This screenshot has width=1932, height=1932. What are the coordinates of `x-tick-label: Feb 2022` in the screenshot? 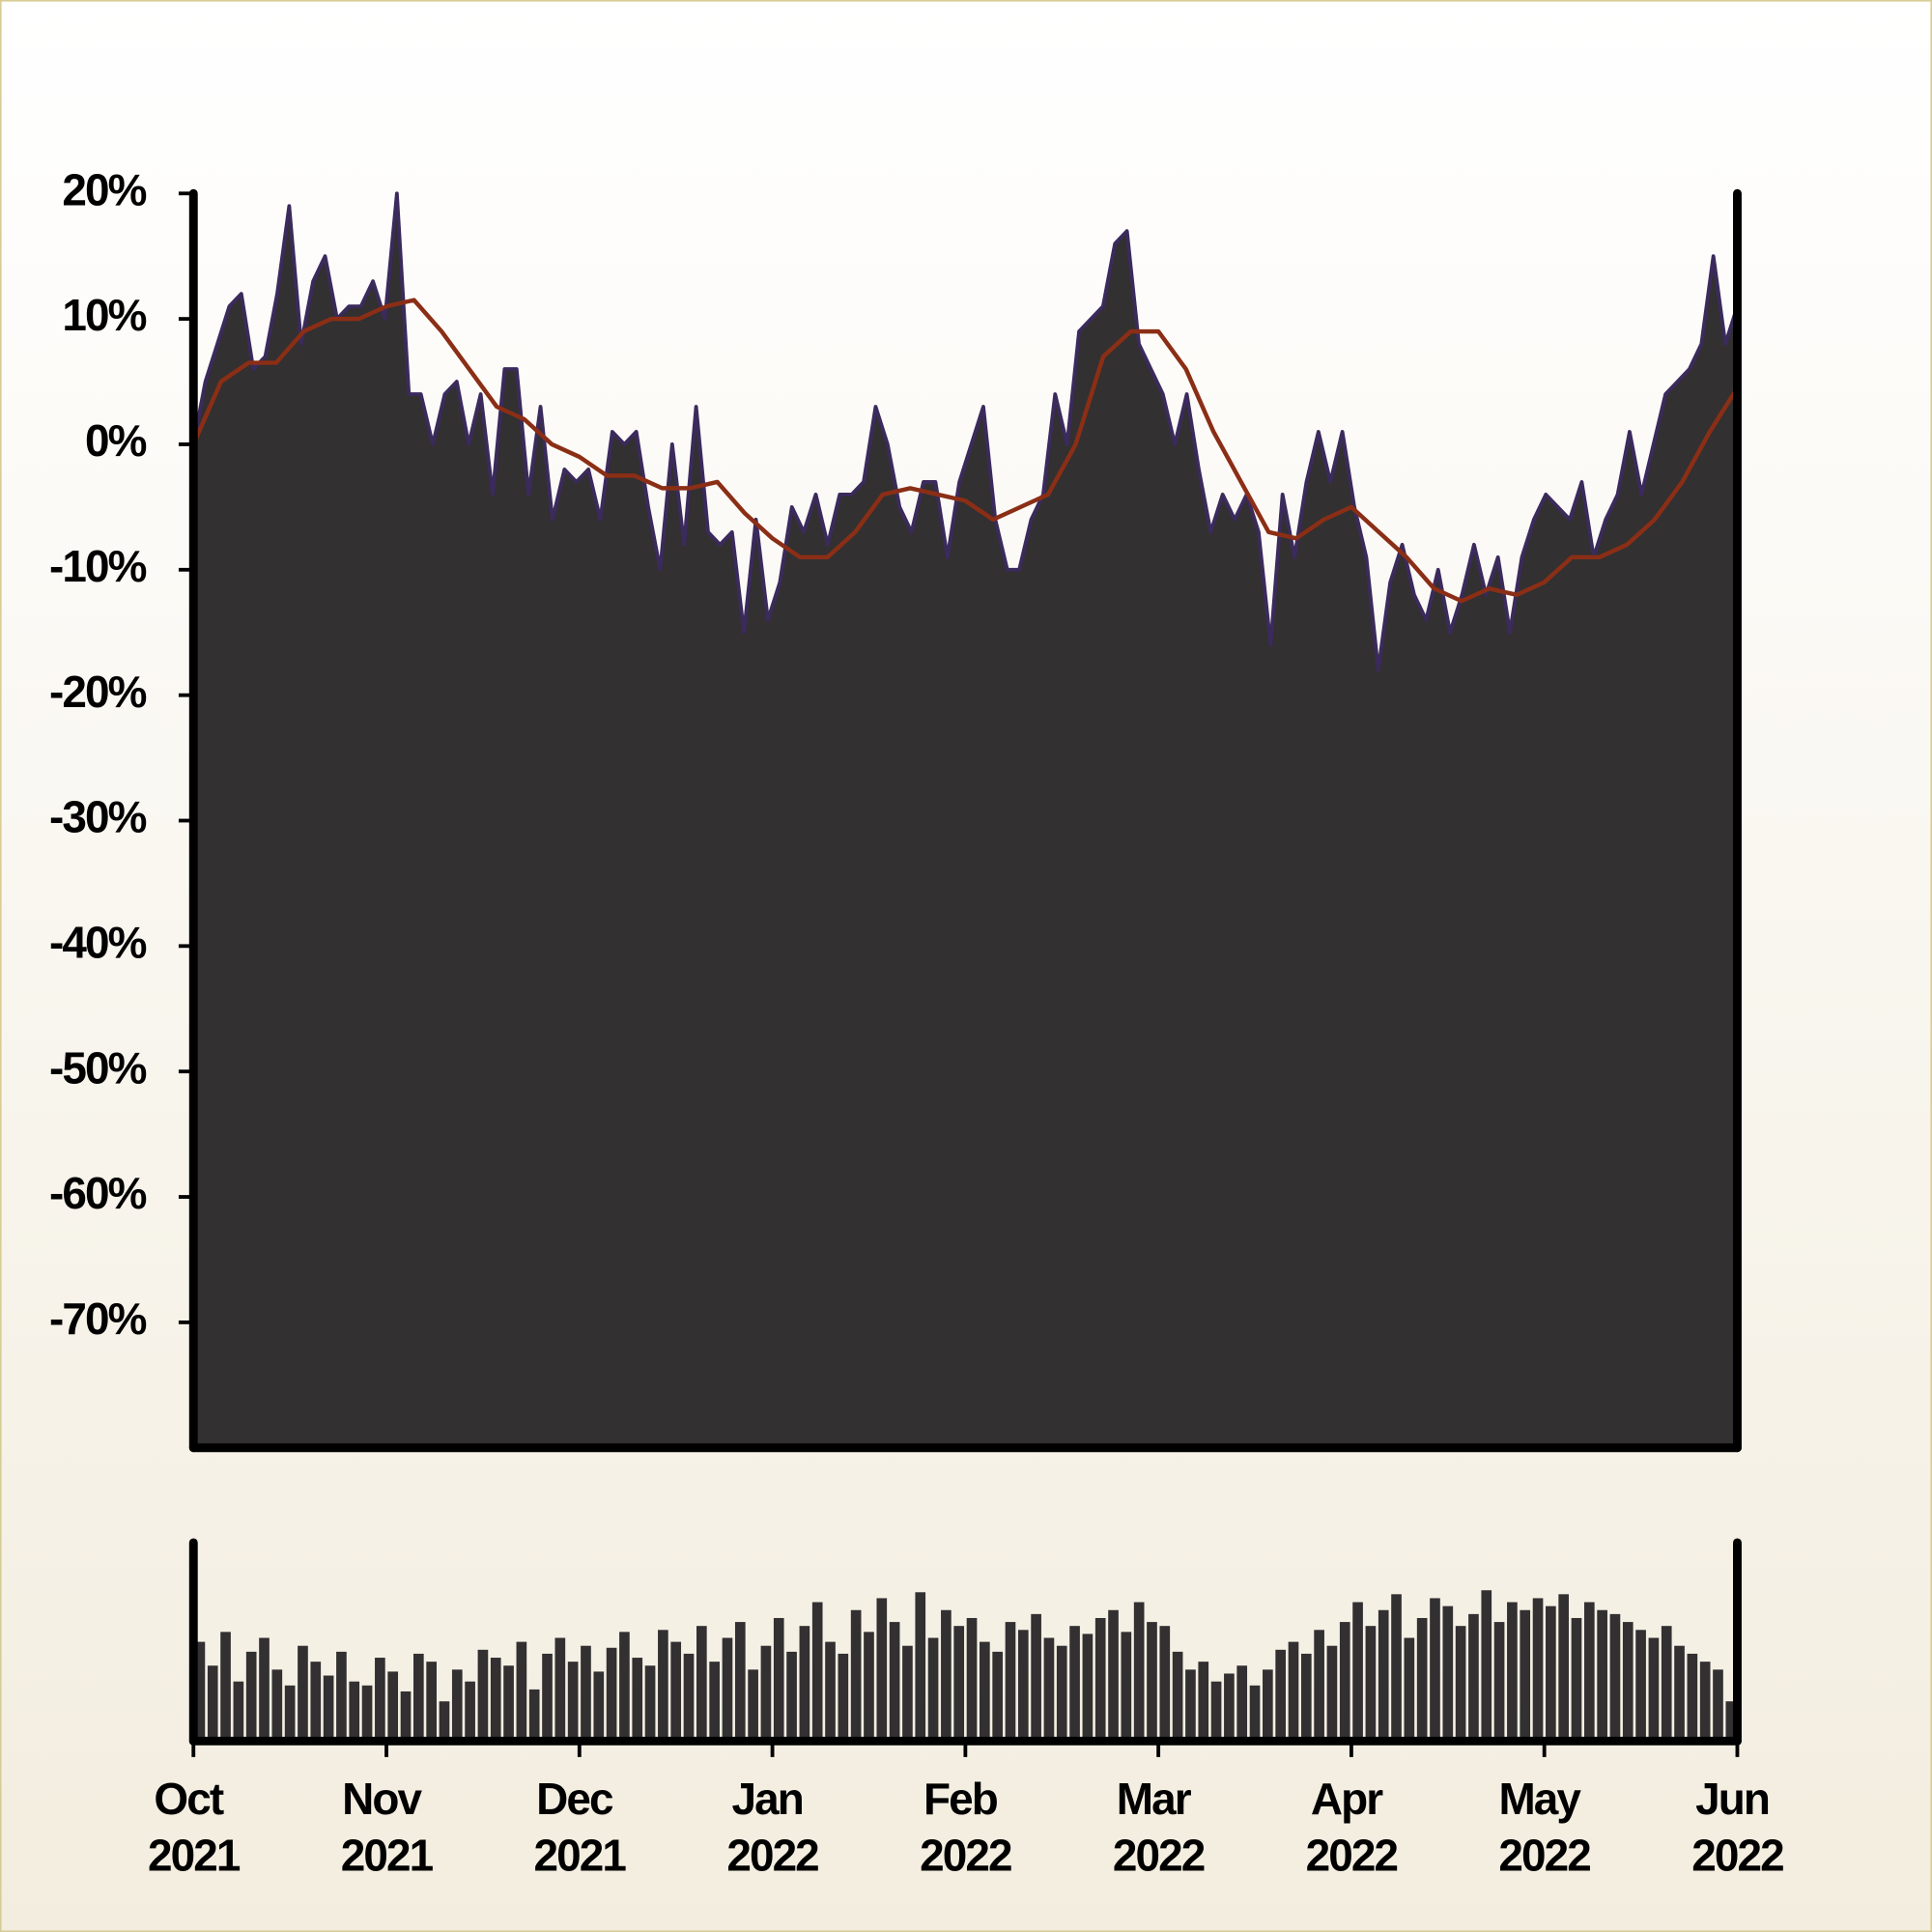 It's located at (965, 1827).